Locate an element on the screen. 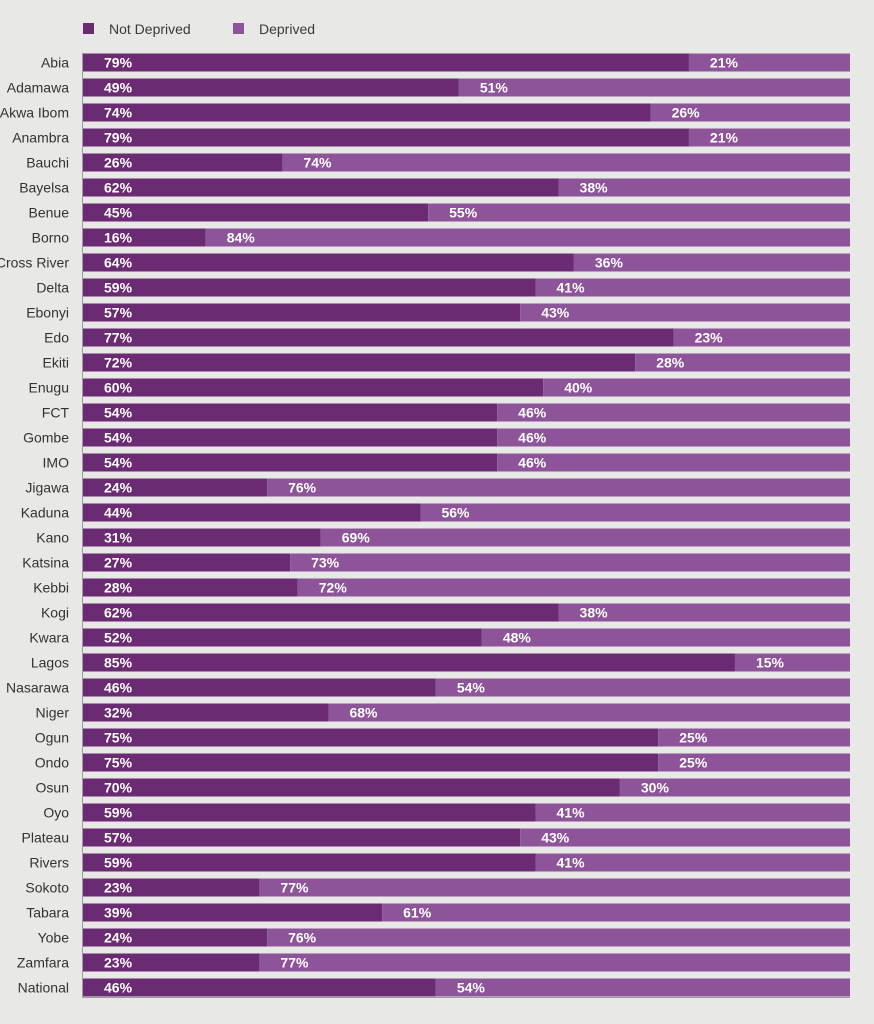 The image size is (874, 1024). bar-deprived-benue is located at coordinates (639, 212).